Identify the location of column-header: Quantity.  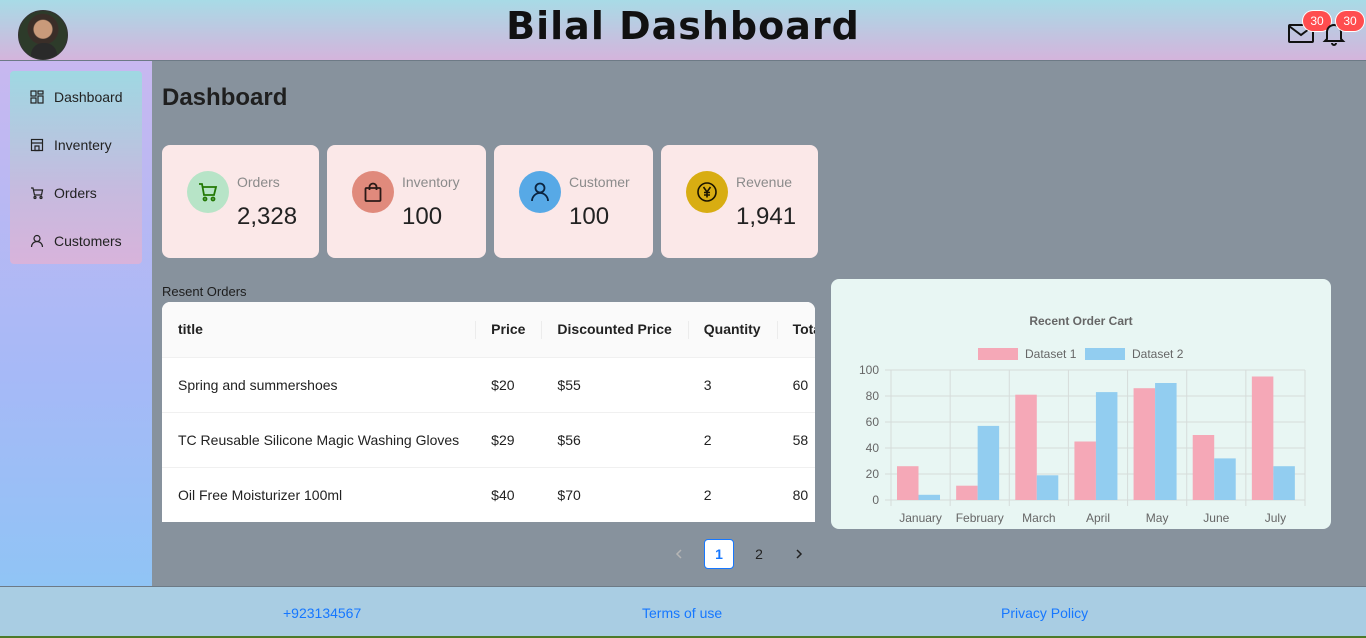
(732, 330).